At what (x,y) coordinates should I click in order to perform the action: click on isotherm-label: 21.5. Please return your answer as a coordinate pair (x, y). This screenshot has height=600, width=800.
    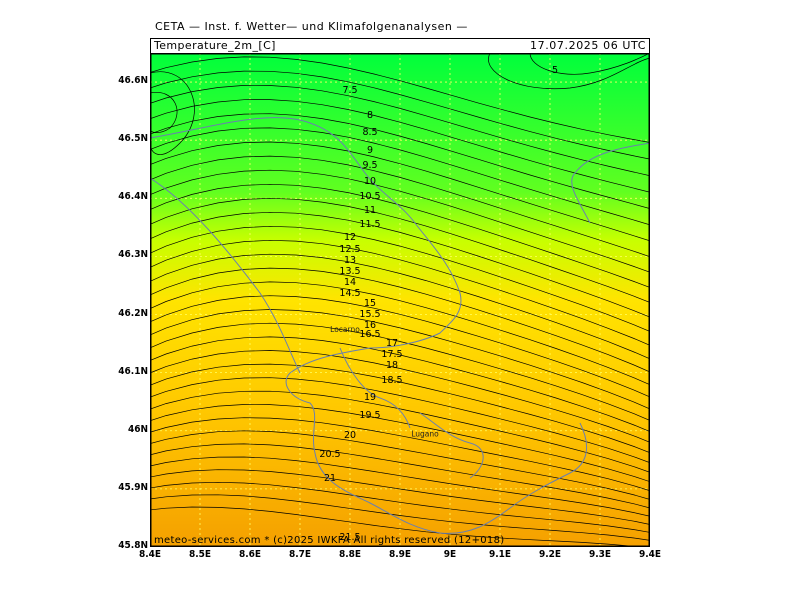
    Looking at the image, I should click on (349, 537).